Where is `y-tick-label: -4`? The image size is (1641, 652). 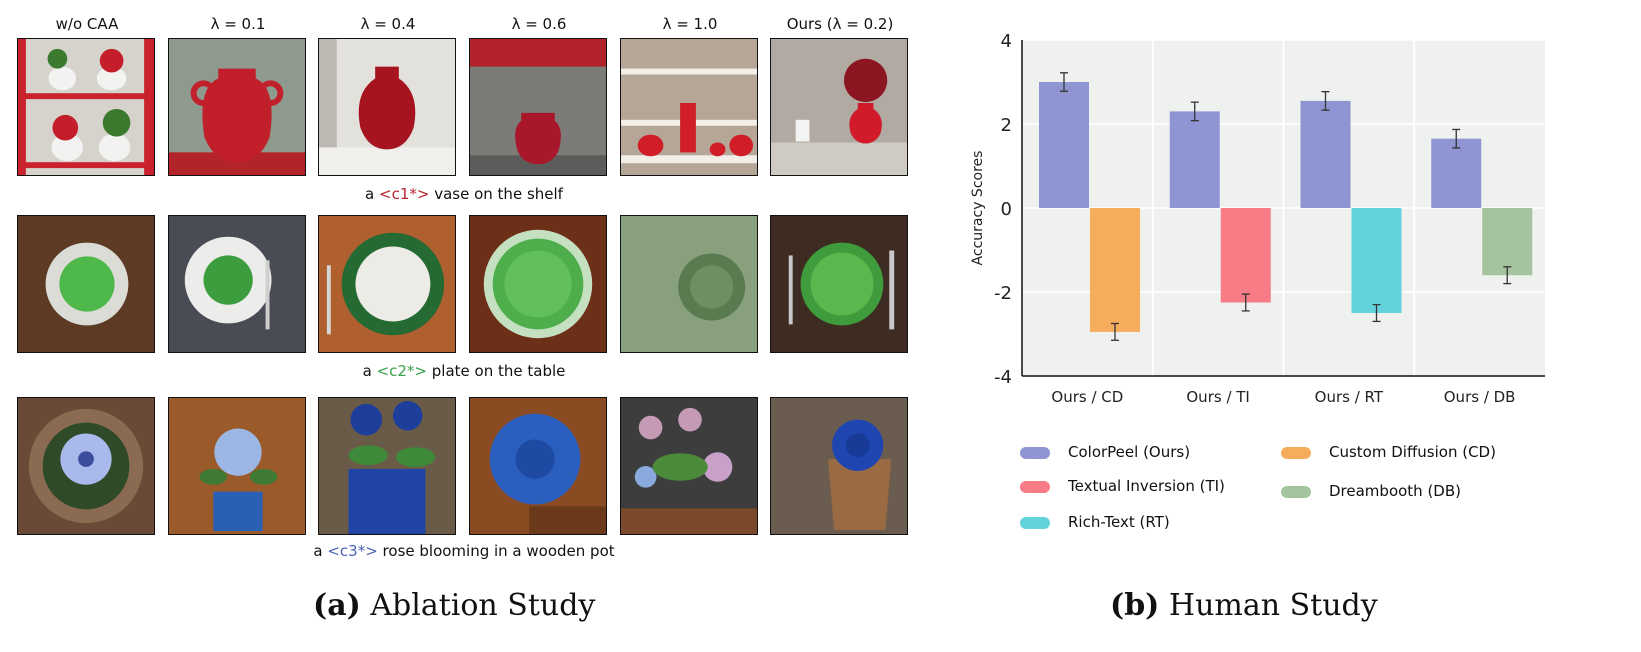
y-tick-label: -4 is located at coordinates (1003, 377).